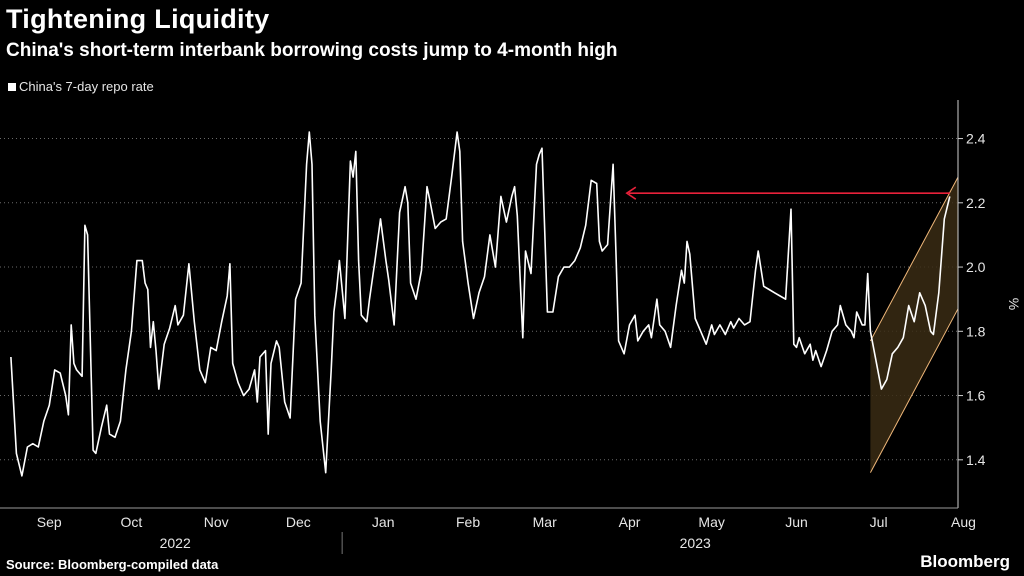  I want to click on x-tick-label: Aug, so click(963, 522).